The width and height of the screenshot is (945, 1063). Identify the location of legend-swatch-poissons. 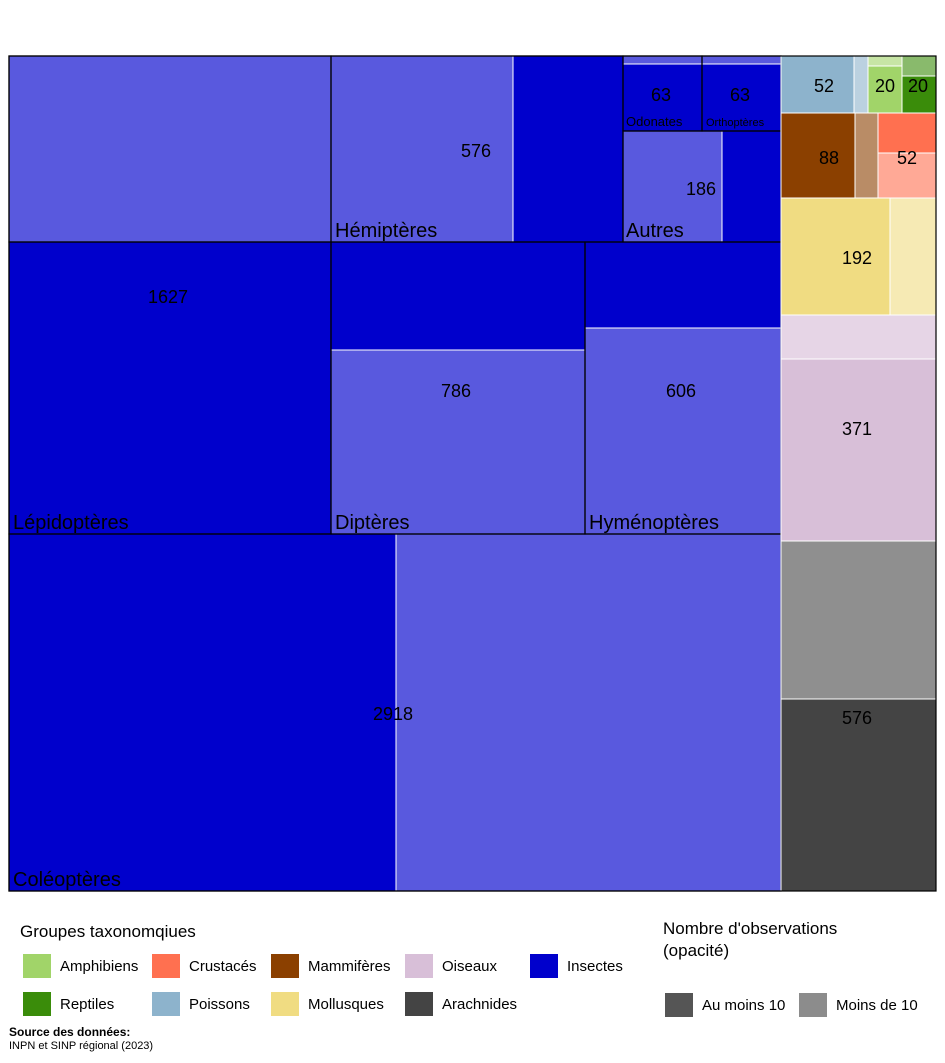
(166, 1004).